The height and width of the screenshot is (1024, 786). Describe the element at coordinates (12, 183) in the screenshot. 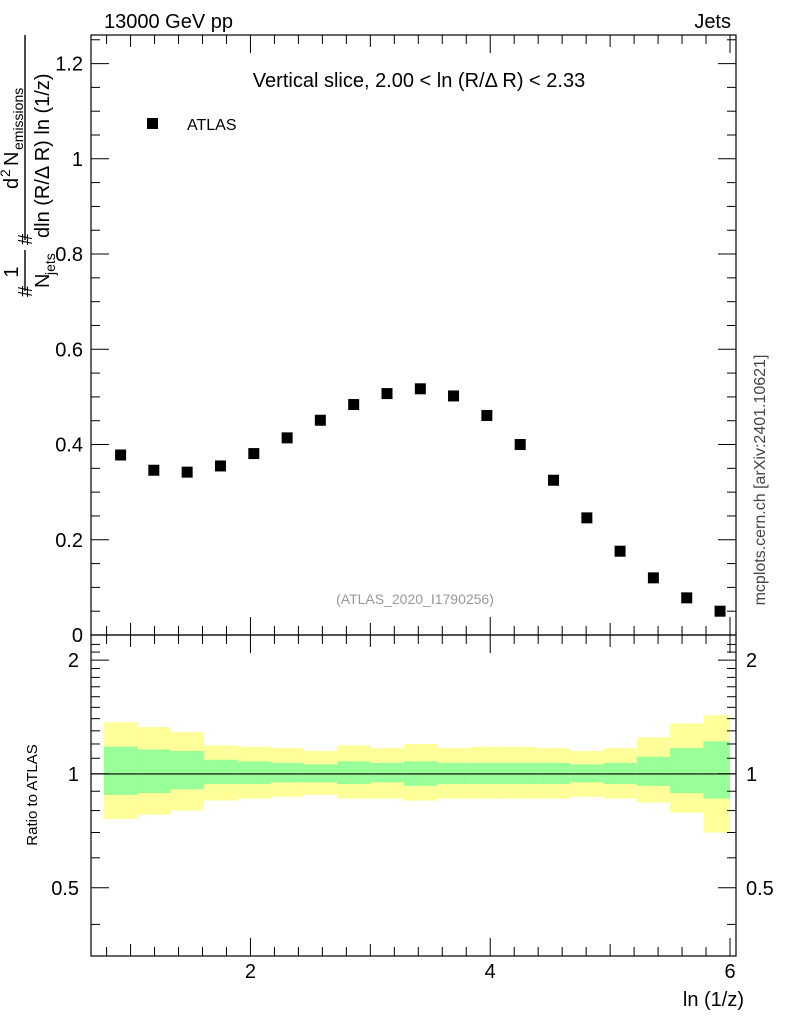

I see `ylabel-d2: d` at that location.